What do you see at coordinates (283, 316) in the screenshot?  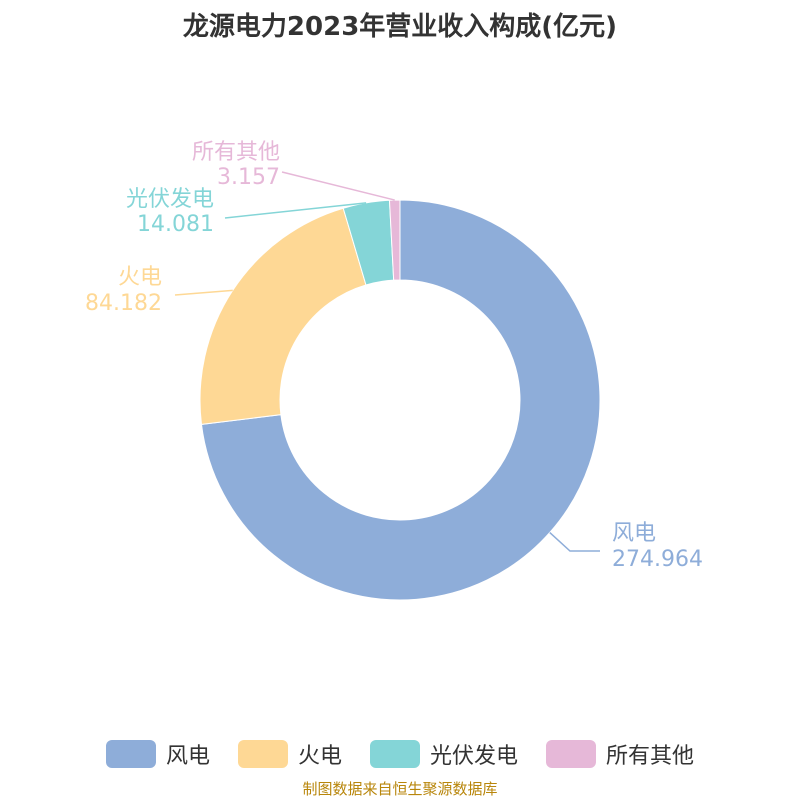 I see `slice-thermal` at bounding box center [283, 316].